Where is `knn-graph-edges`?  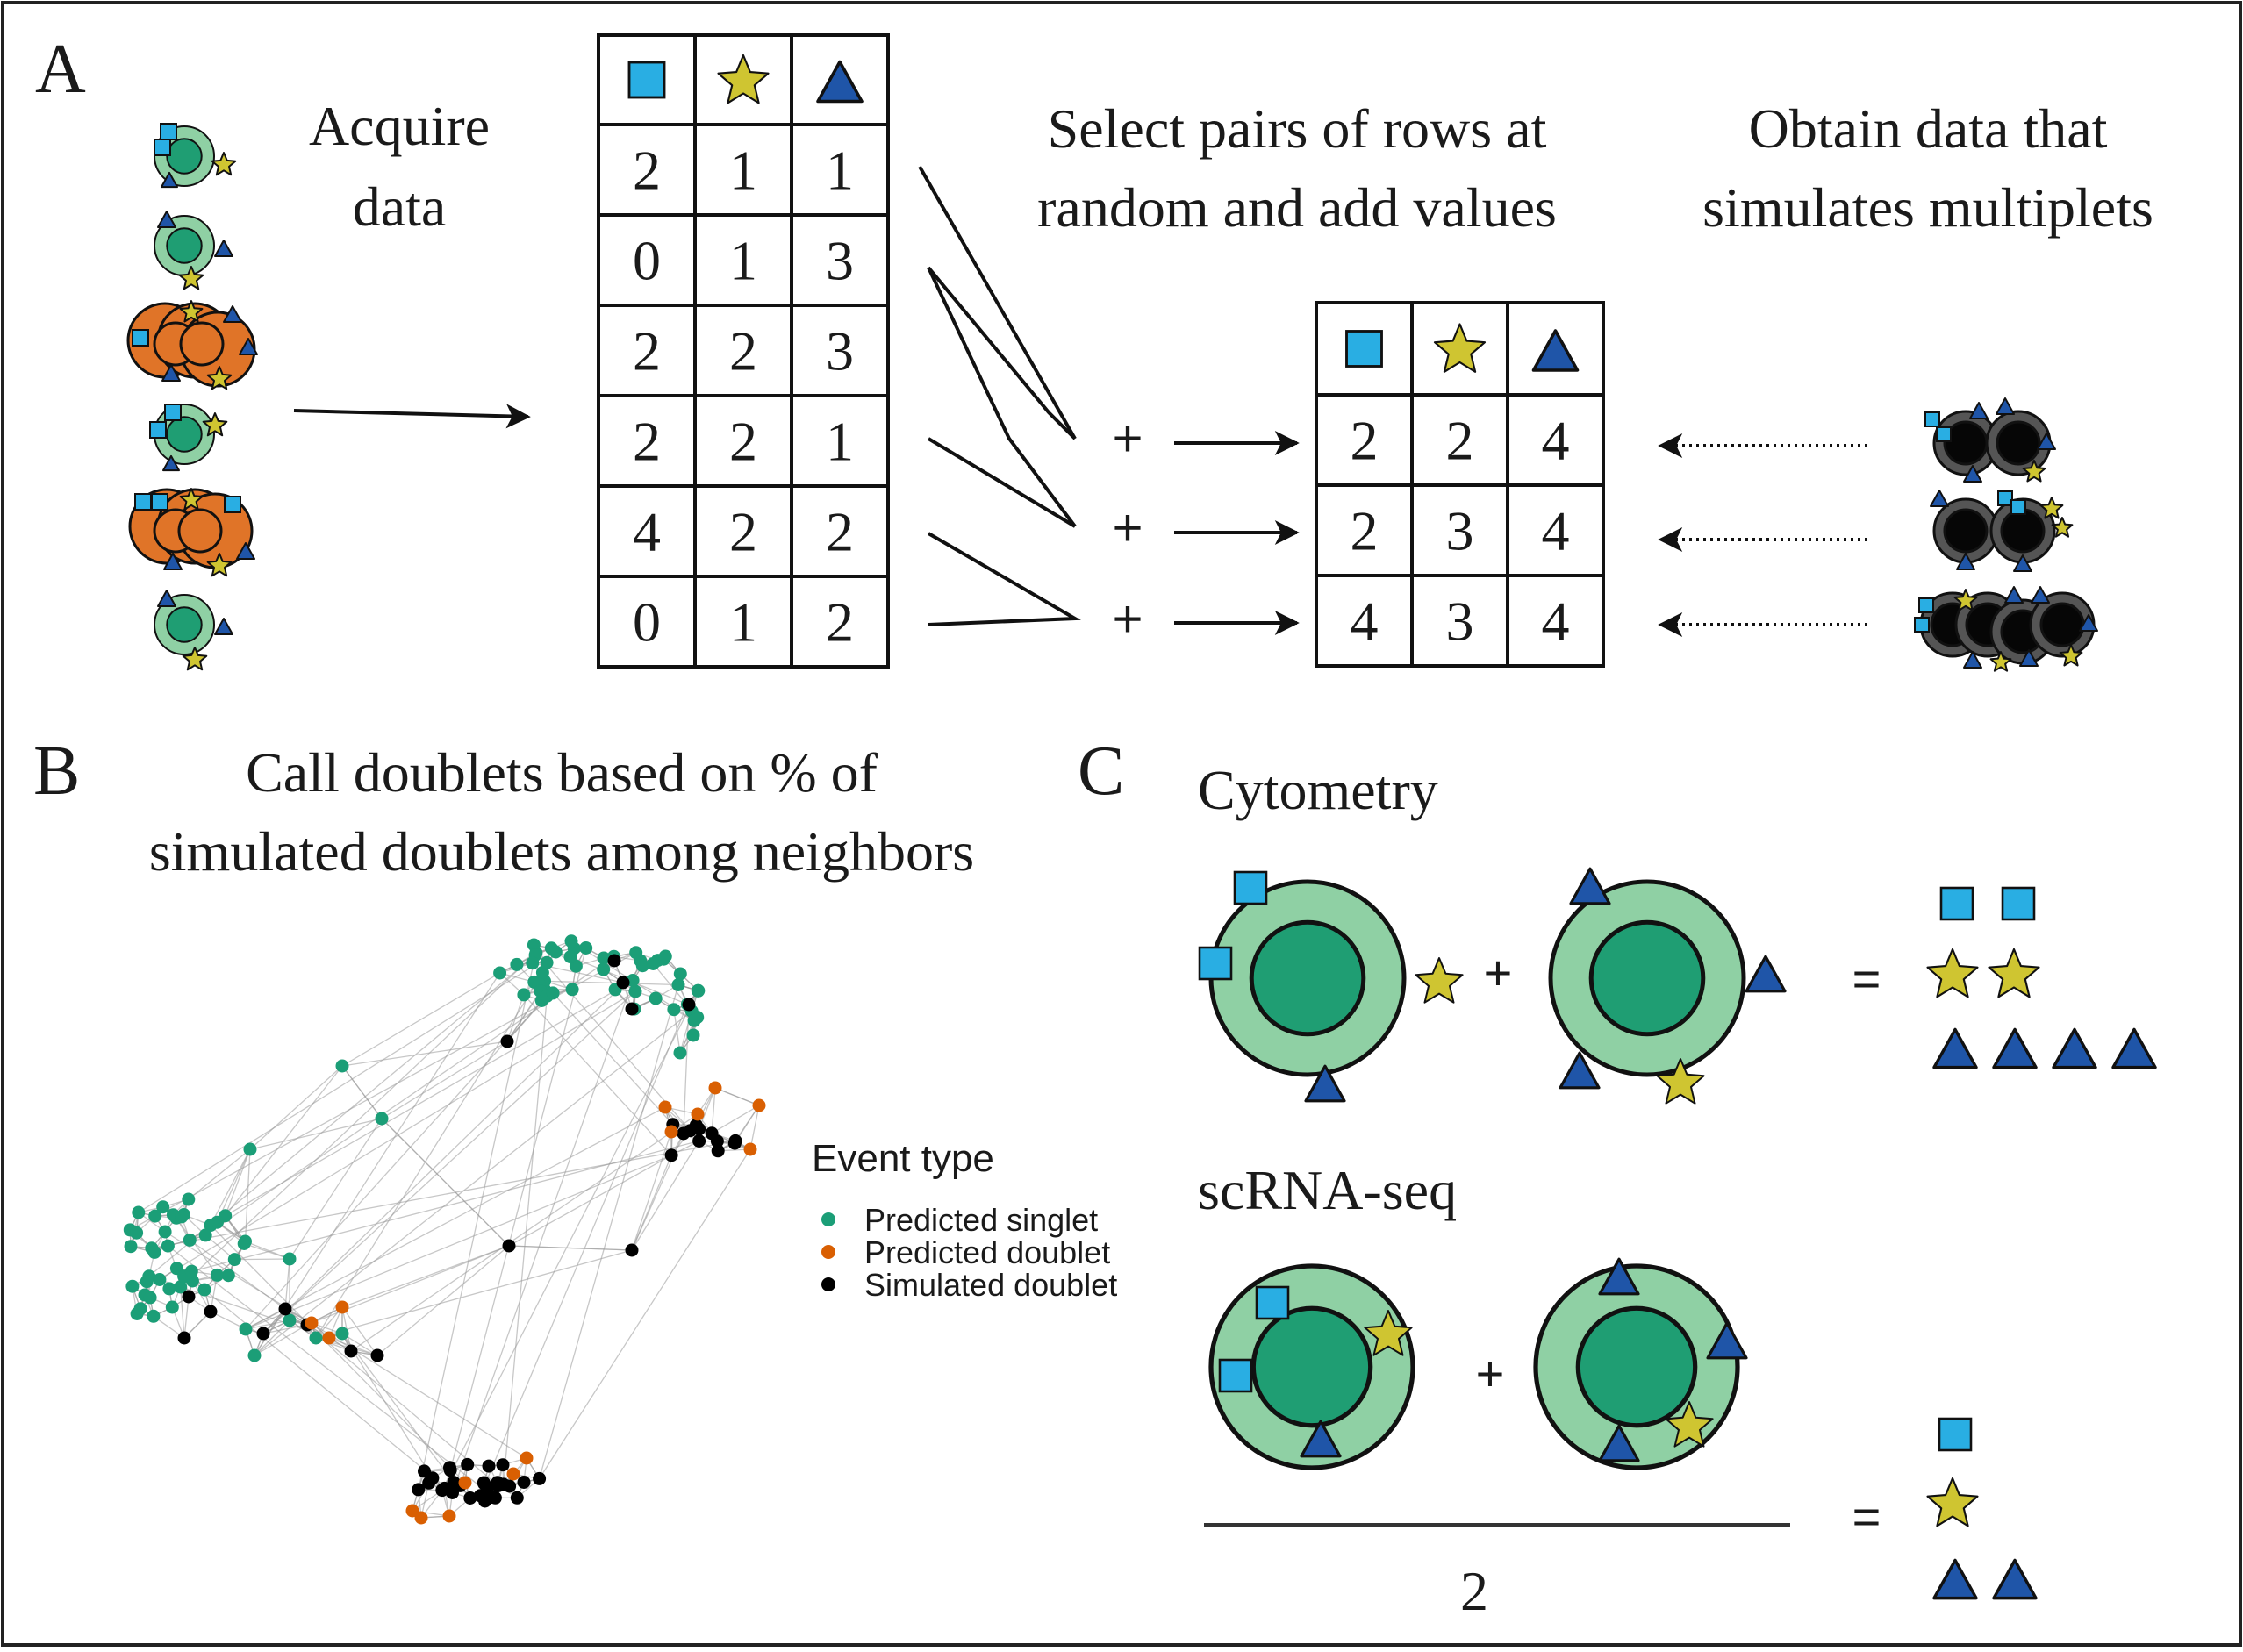 knn-graph-edges is located at coordinates (444, 1230).